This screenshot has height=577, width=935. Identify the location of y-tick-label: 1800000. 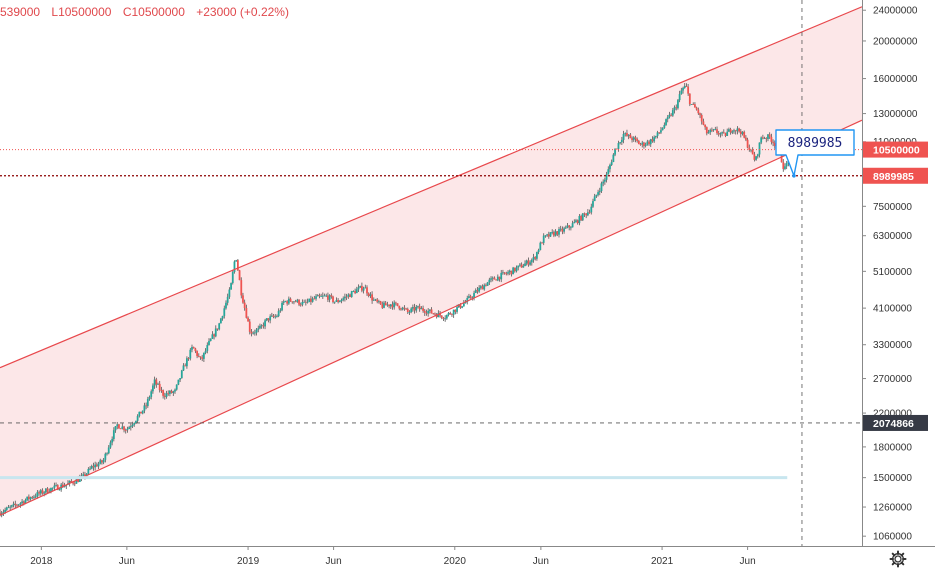
(892, 447).